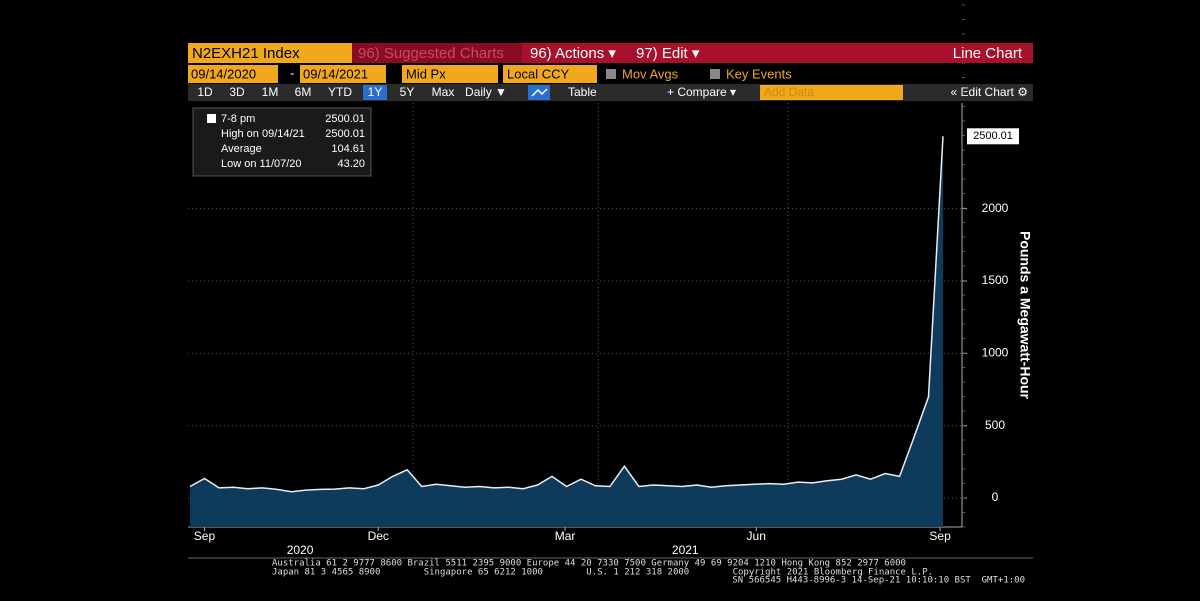 The height and width of the screenshot is (601, 1200). I want to click on info-label: Average, so click(241, 149).